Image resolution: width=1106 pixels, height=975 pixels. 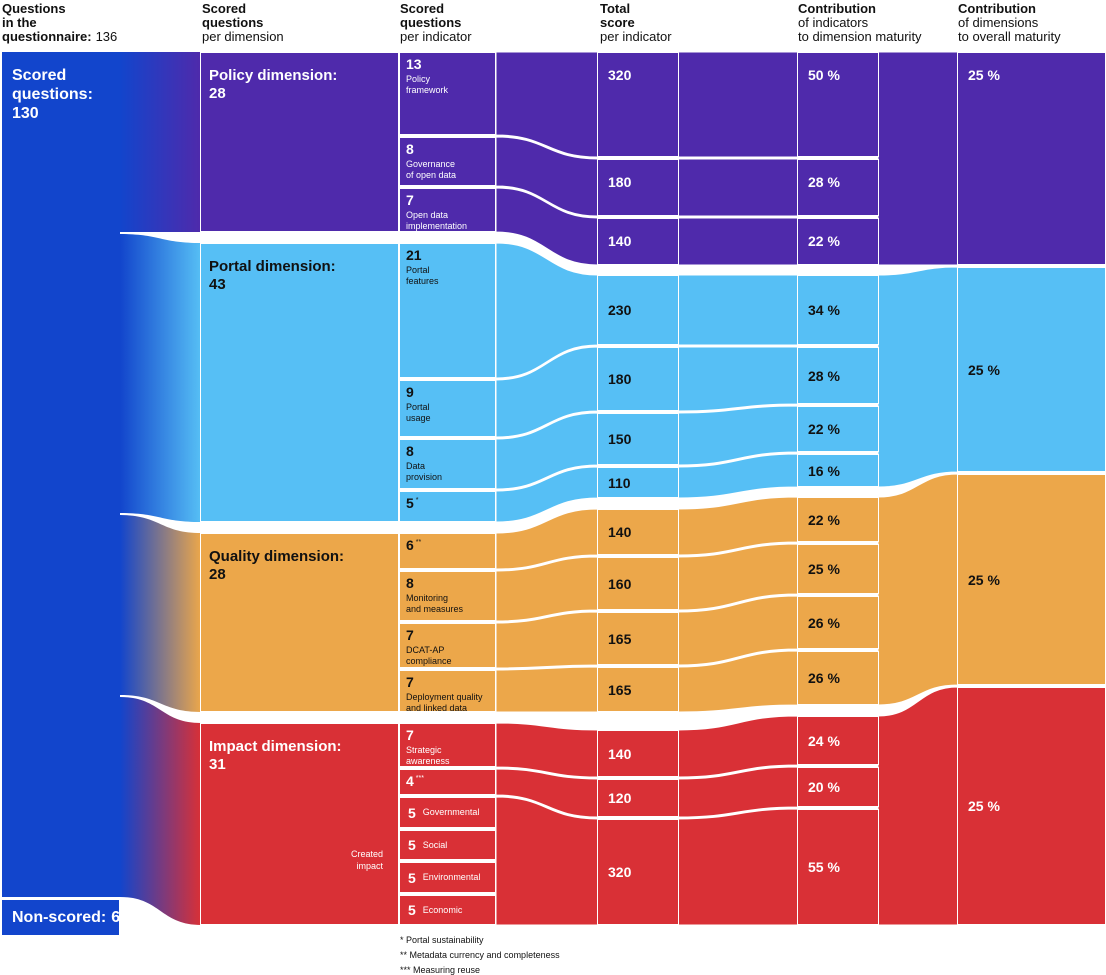 I want to click on header-title: Scored, so click(x=224, y=8).